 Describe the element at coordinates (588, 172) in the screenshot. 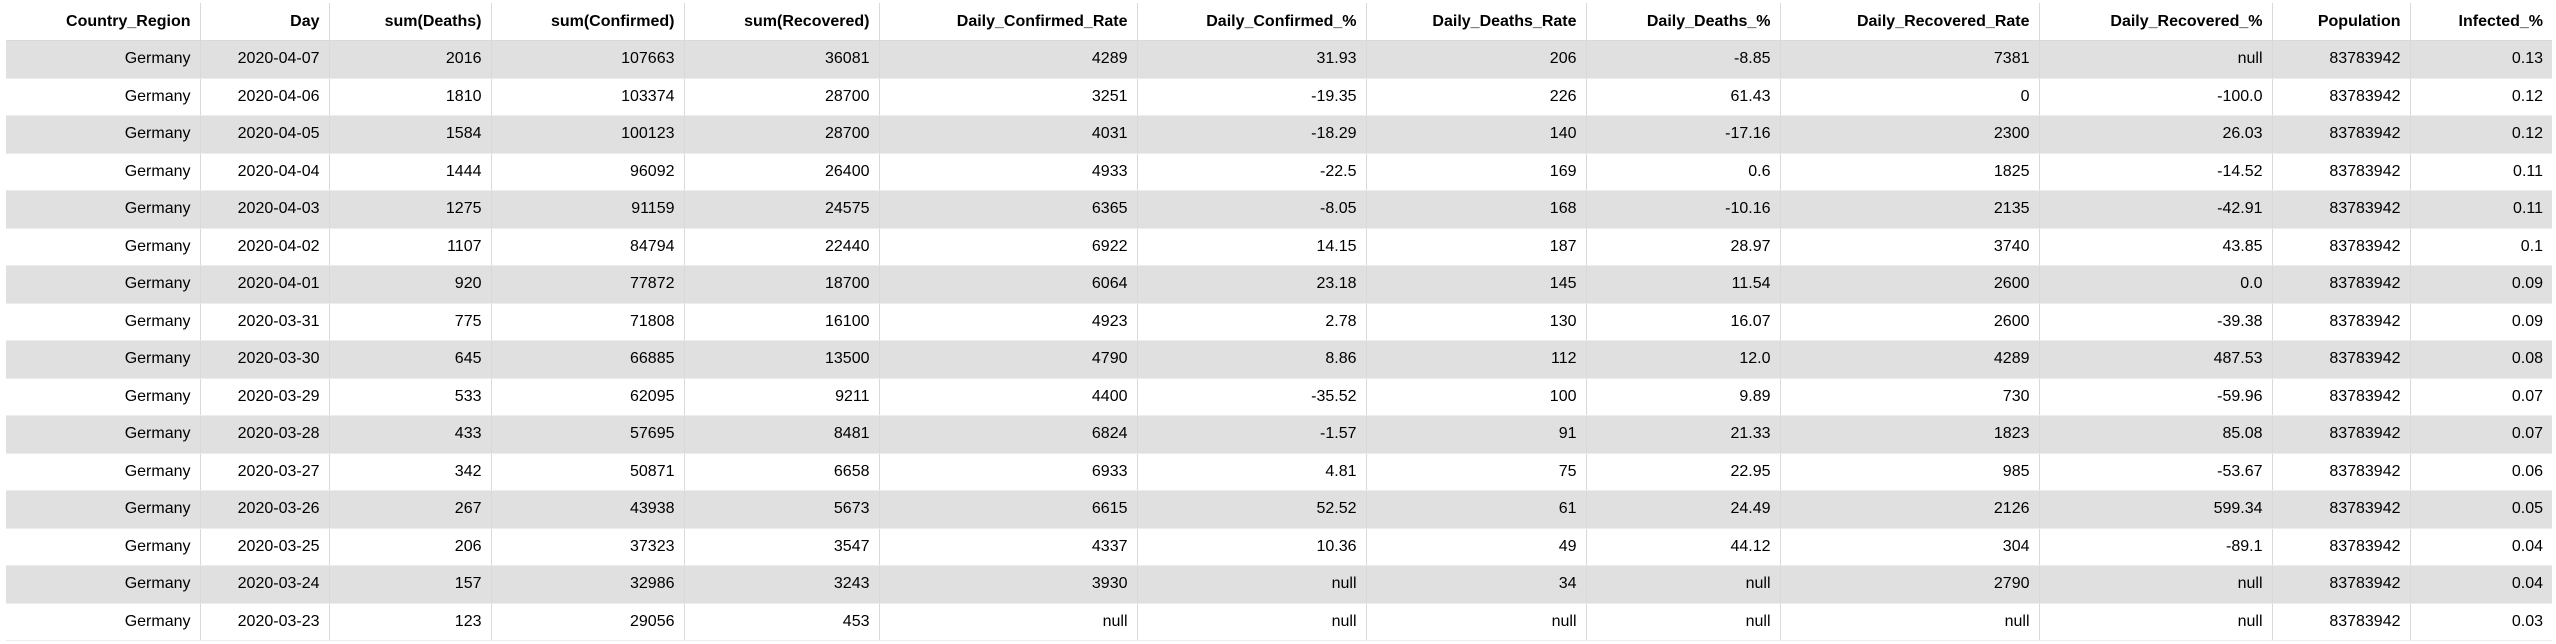

I see `table-cell: 96092` at that location.